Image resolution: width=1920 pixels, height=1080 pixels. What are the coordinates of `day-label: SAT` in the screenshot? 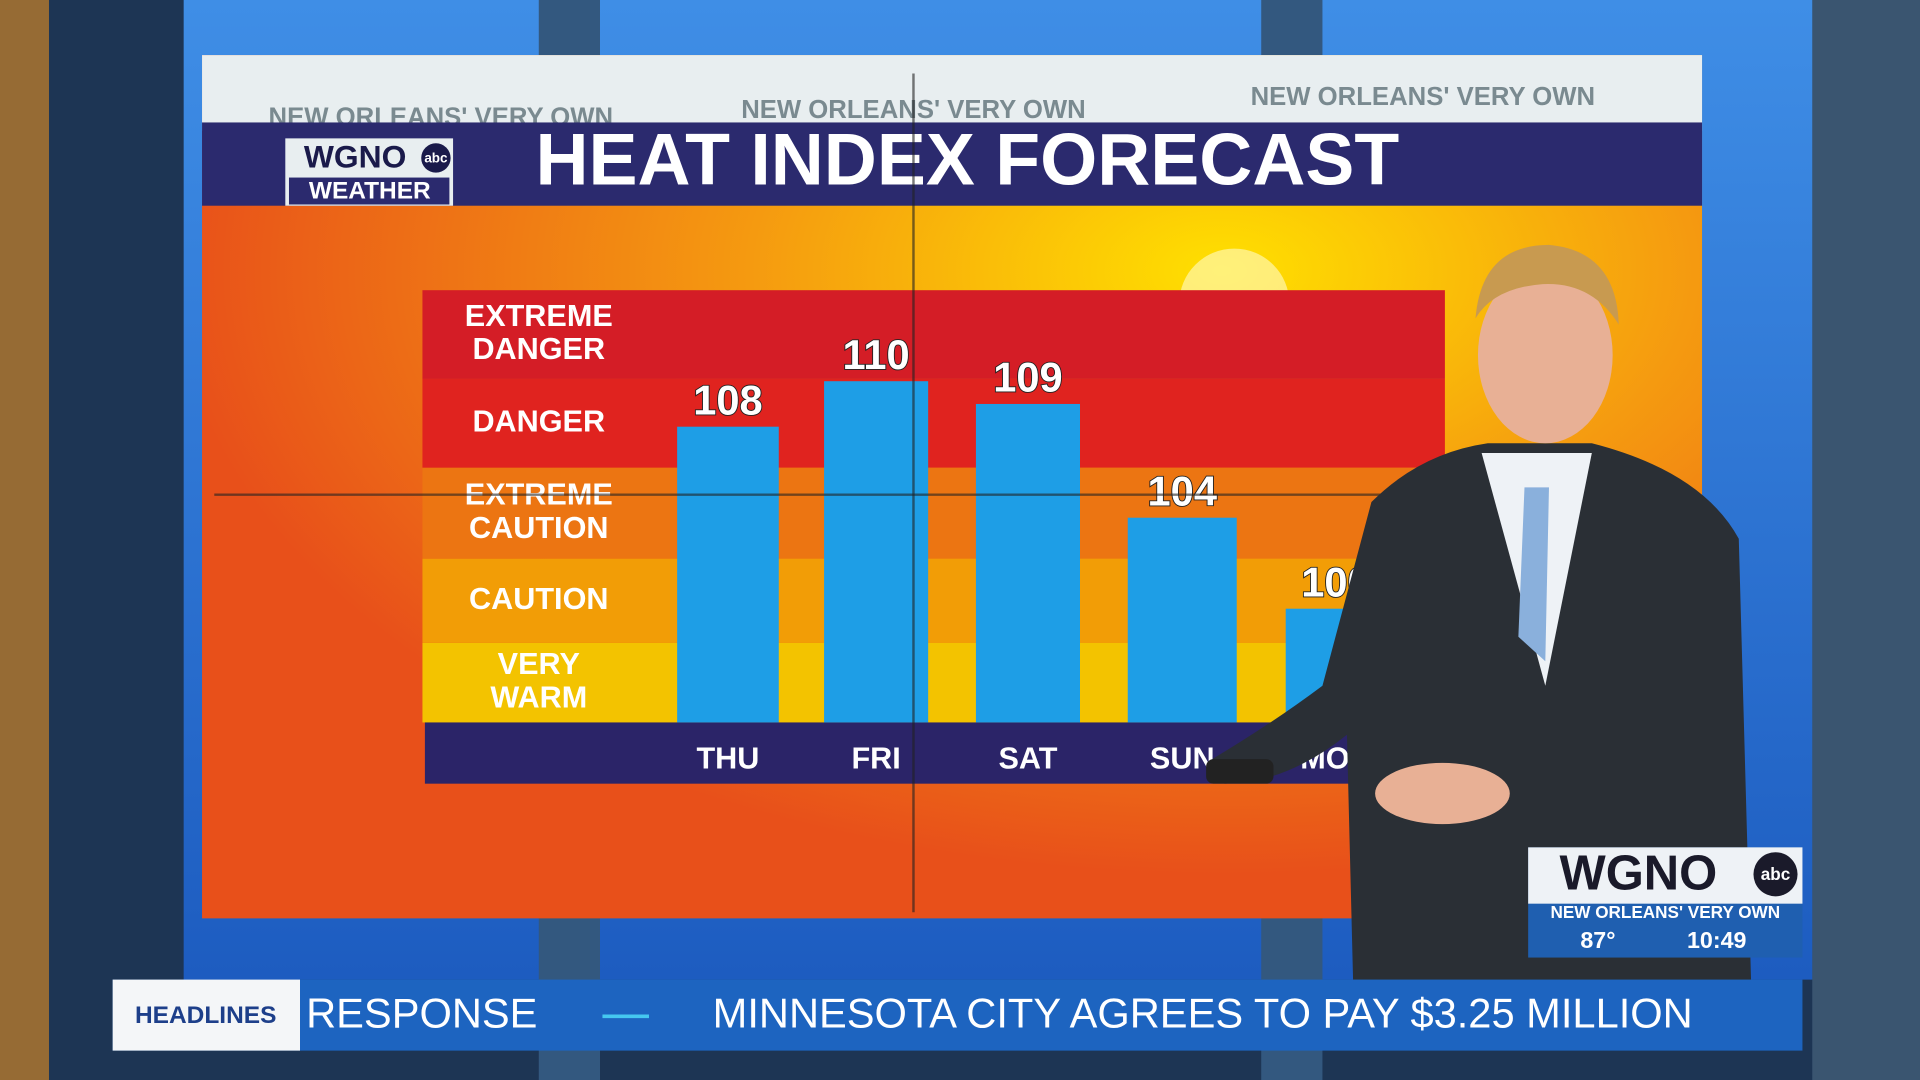 It's located at (1027, 759).